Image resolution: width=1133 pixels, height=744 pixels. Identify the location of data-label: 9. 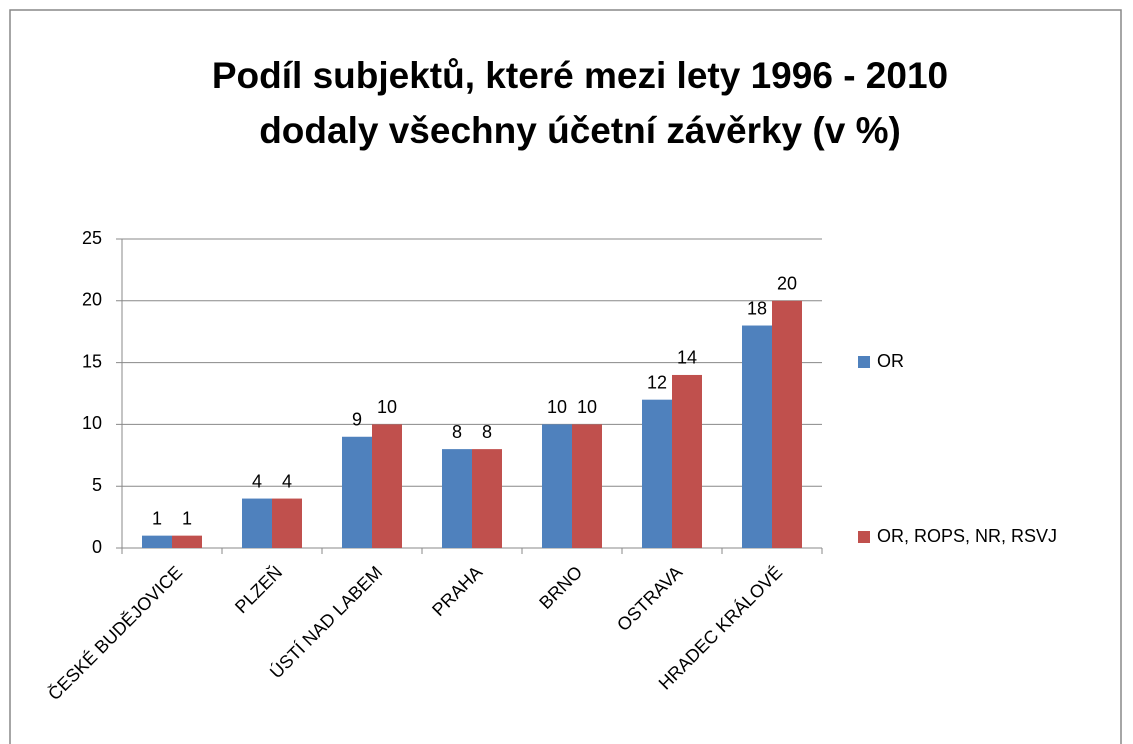
(357, 420).